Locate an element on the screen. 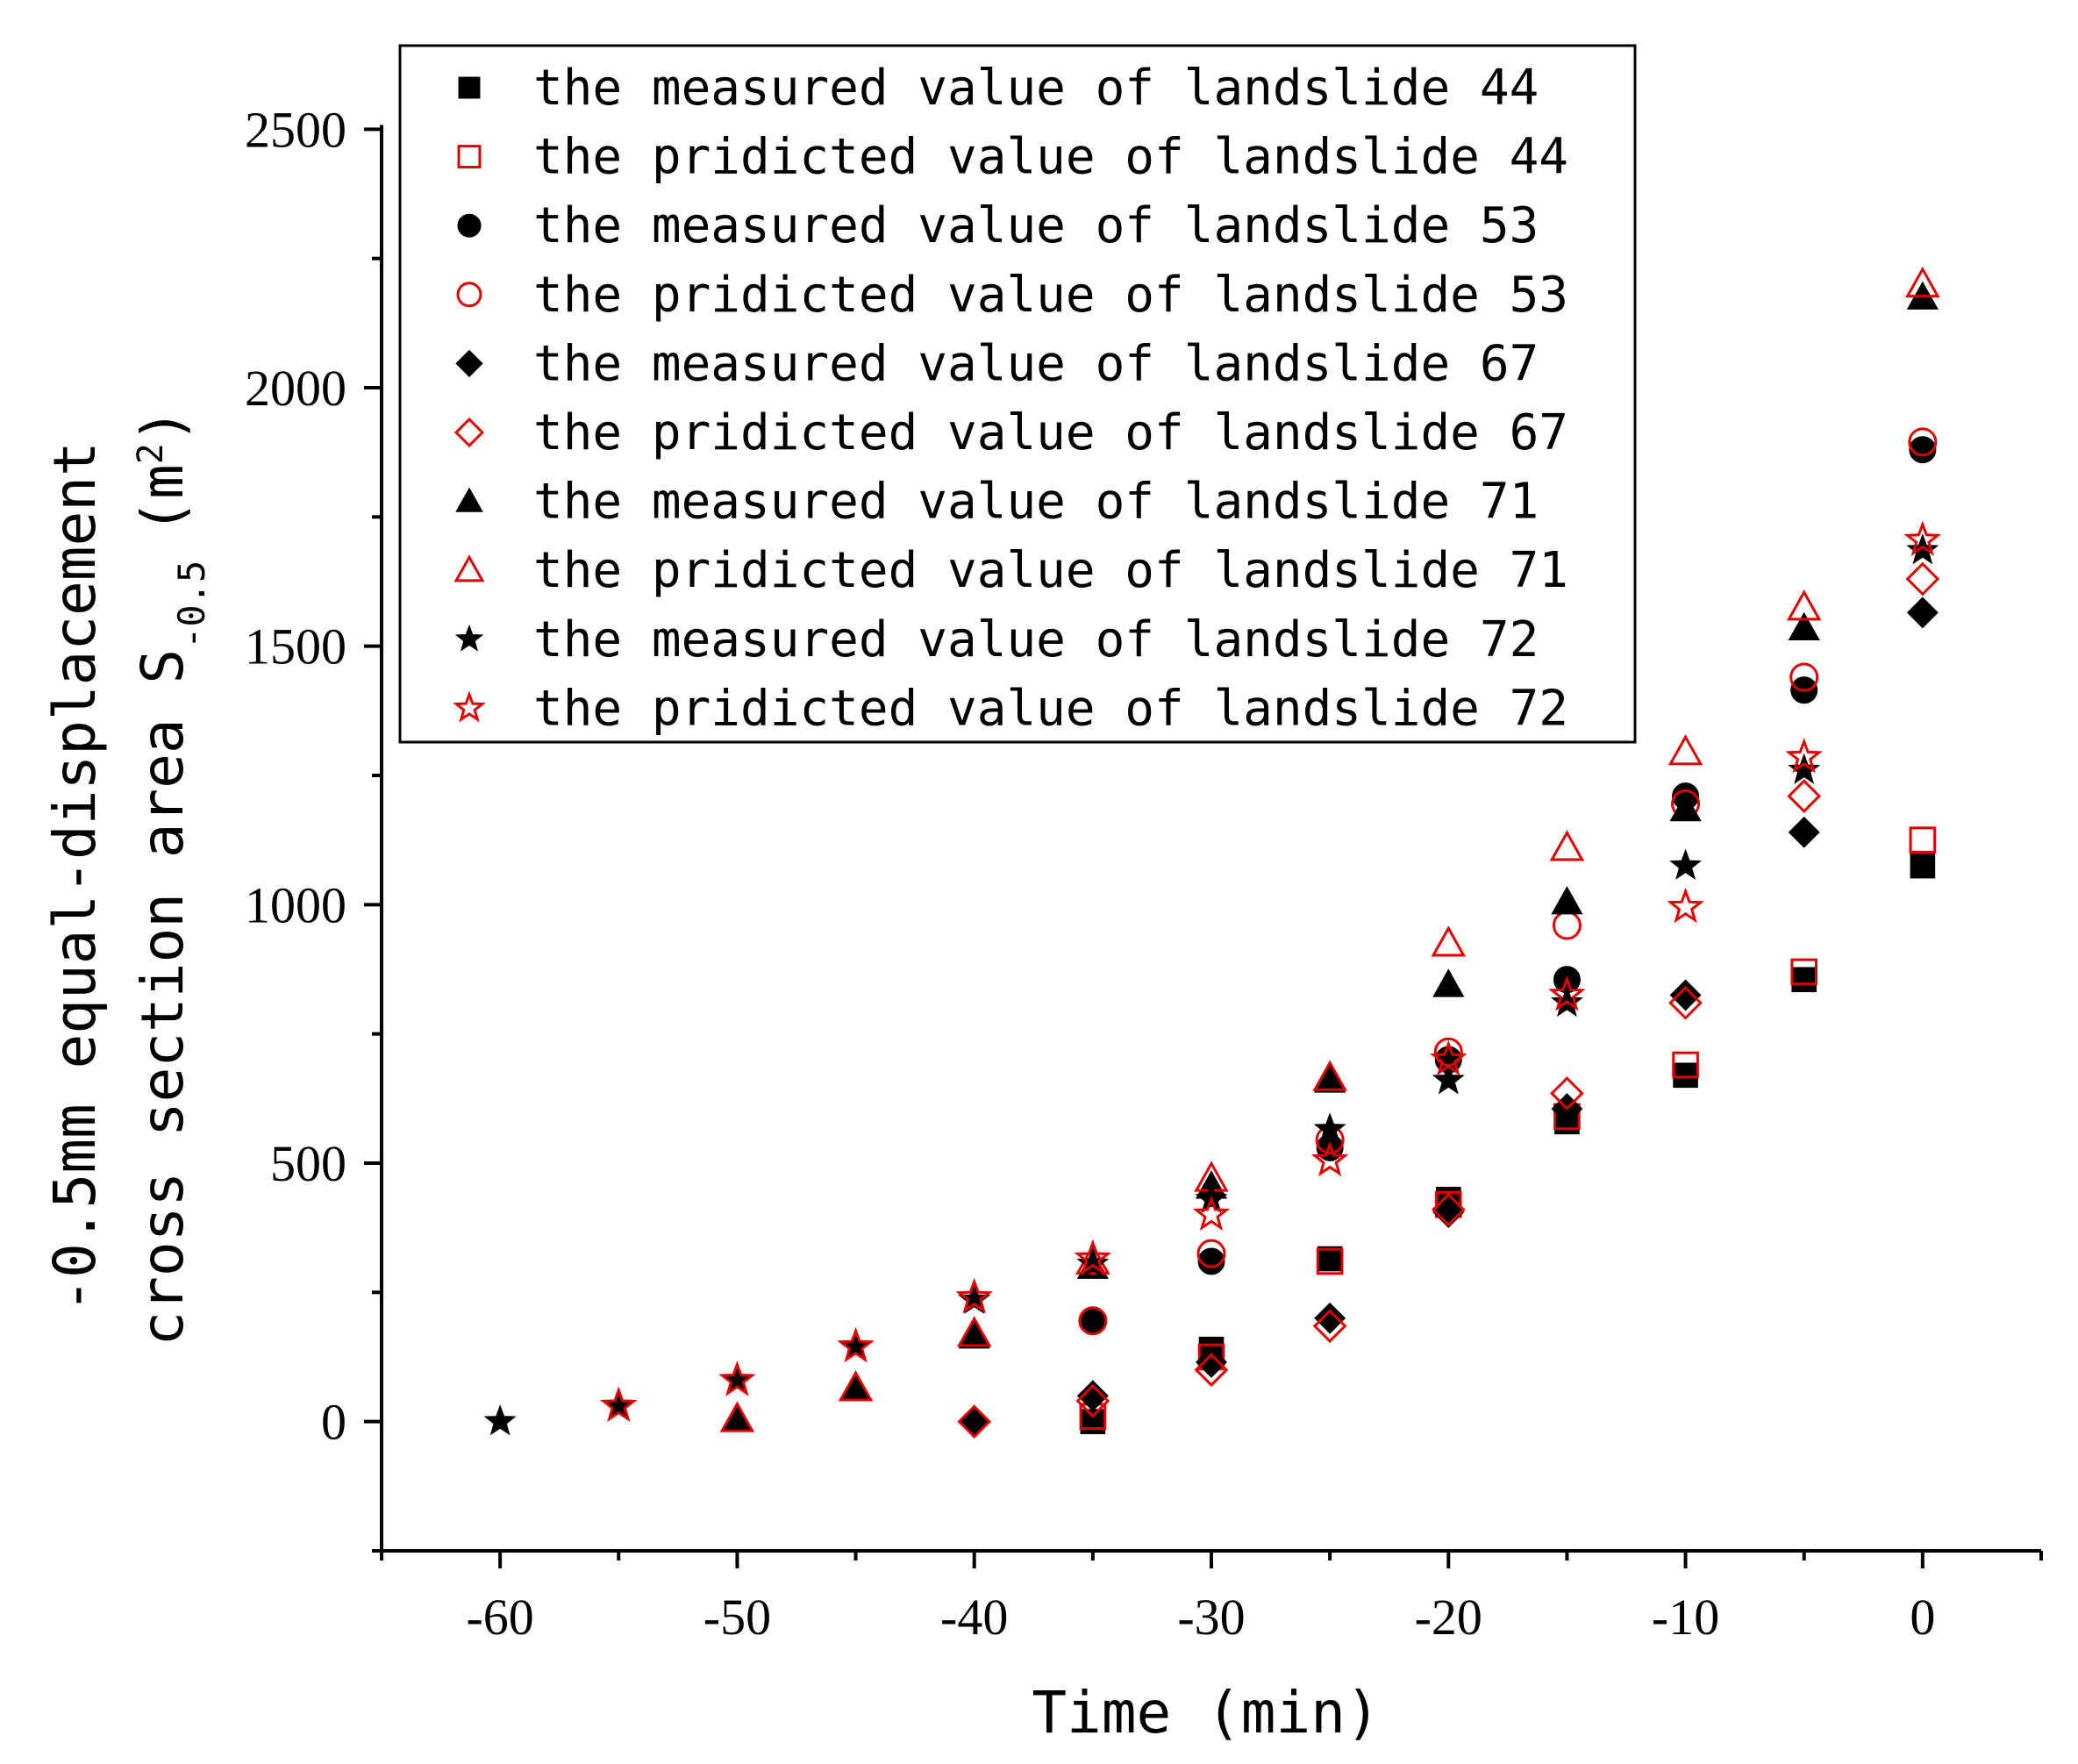  y-axis-title-unit-open: (m is located at coordinates (162, 498).